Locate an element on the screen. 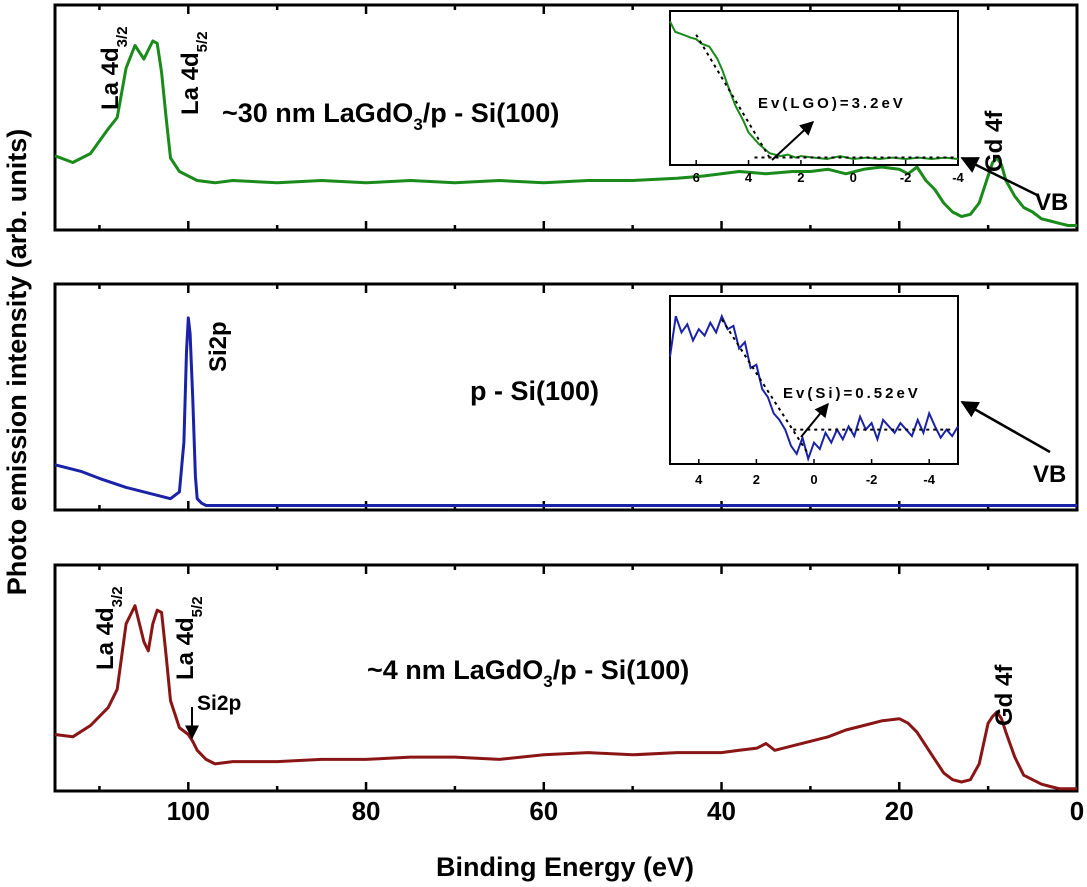 This screenshot has width=1087, height=887. si2p-label-p3: Si2p is located at coordinates (219, 703).